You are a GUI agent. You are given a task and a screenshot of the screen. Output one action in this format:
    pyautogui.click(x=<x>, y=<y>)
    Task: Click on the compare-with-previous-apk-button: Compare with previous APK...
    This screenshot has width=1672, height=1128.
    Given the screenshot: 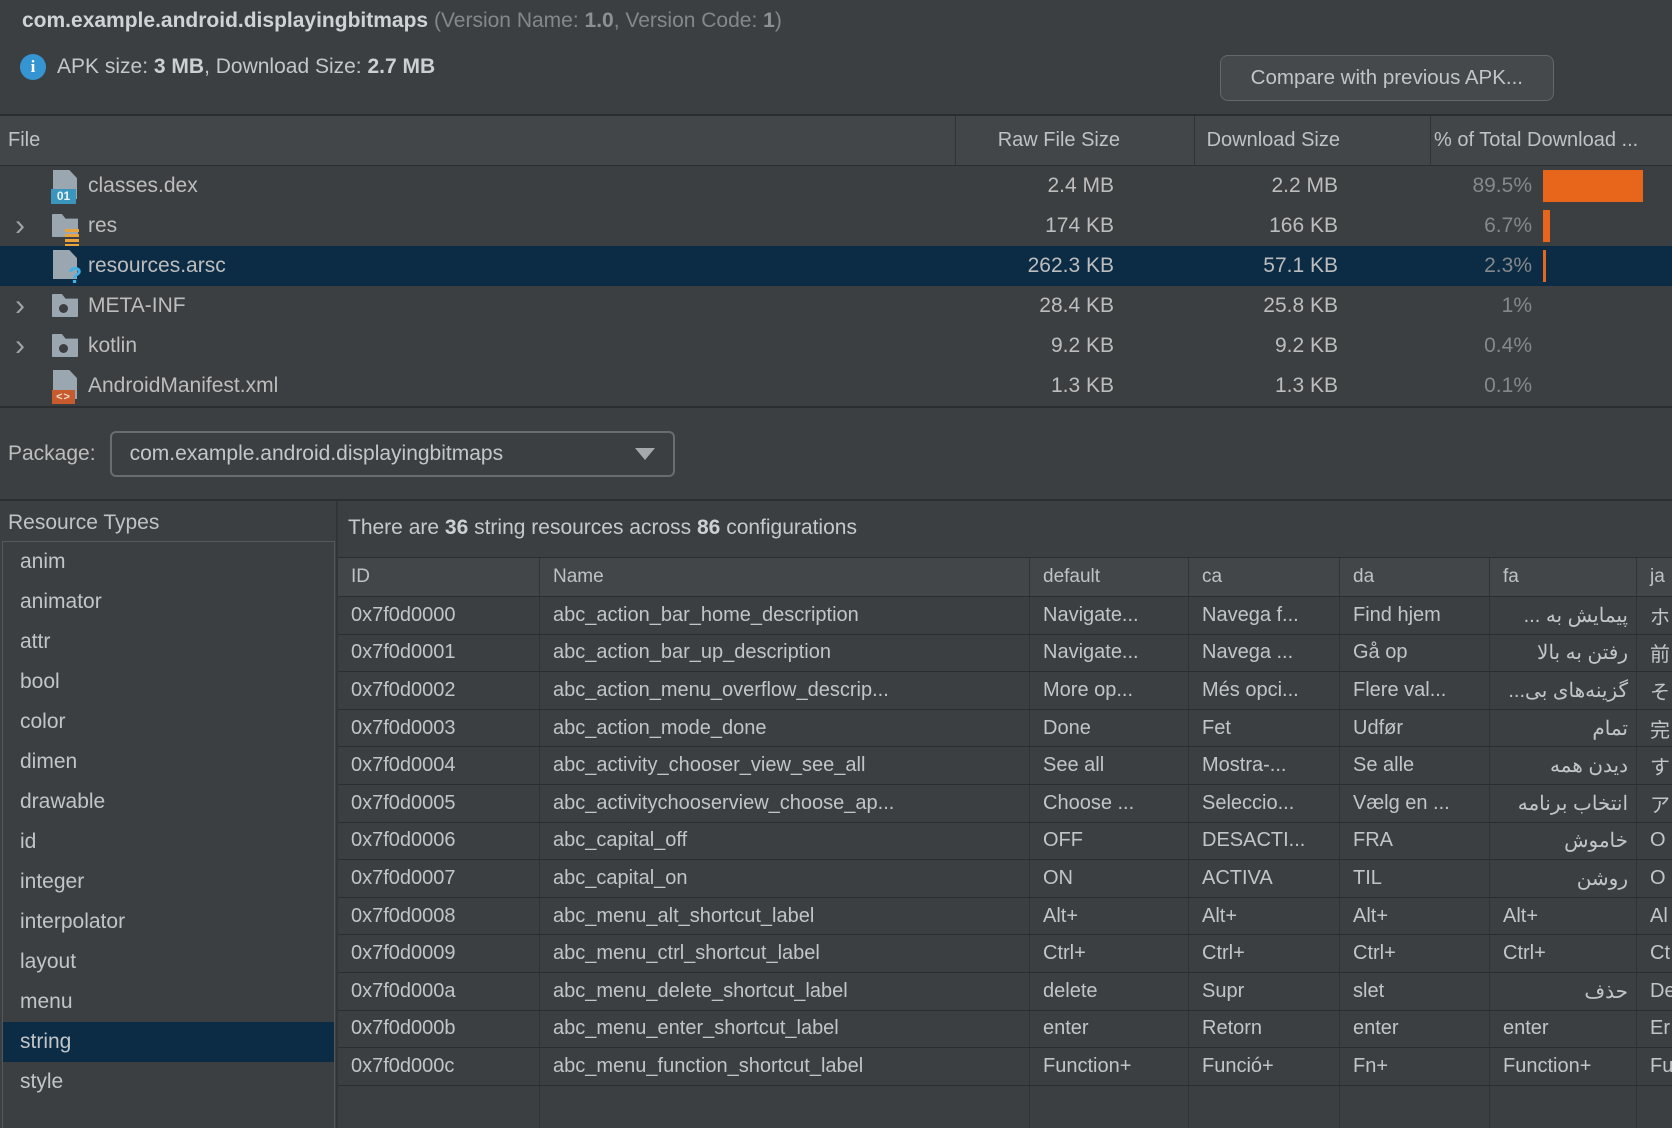 What is the action you would take?
    pyautogui.click(x=1386, y=78)
    